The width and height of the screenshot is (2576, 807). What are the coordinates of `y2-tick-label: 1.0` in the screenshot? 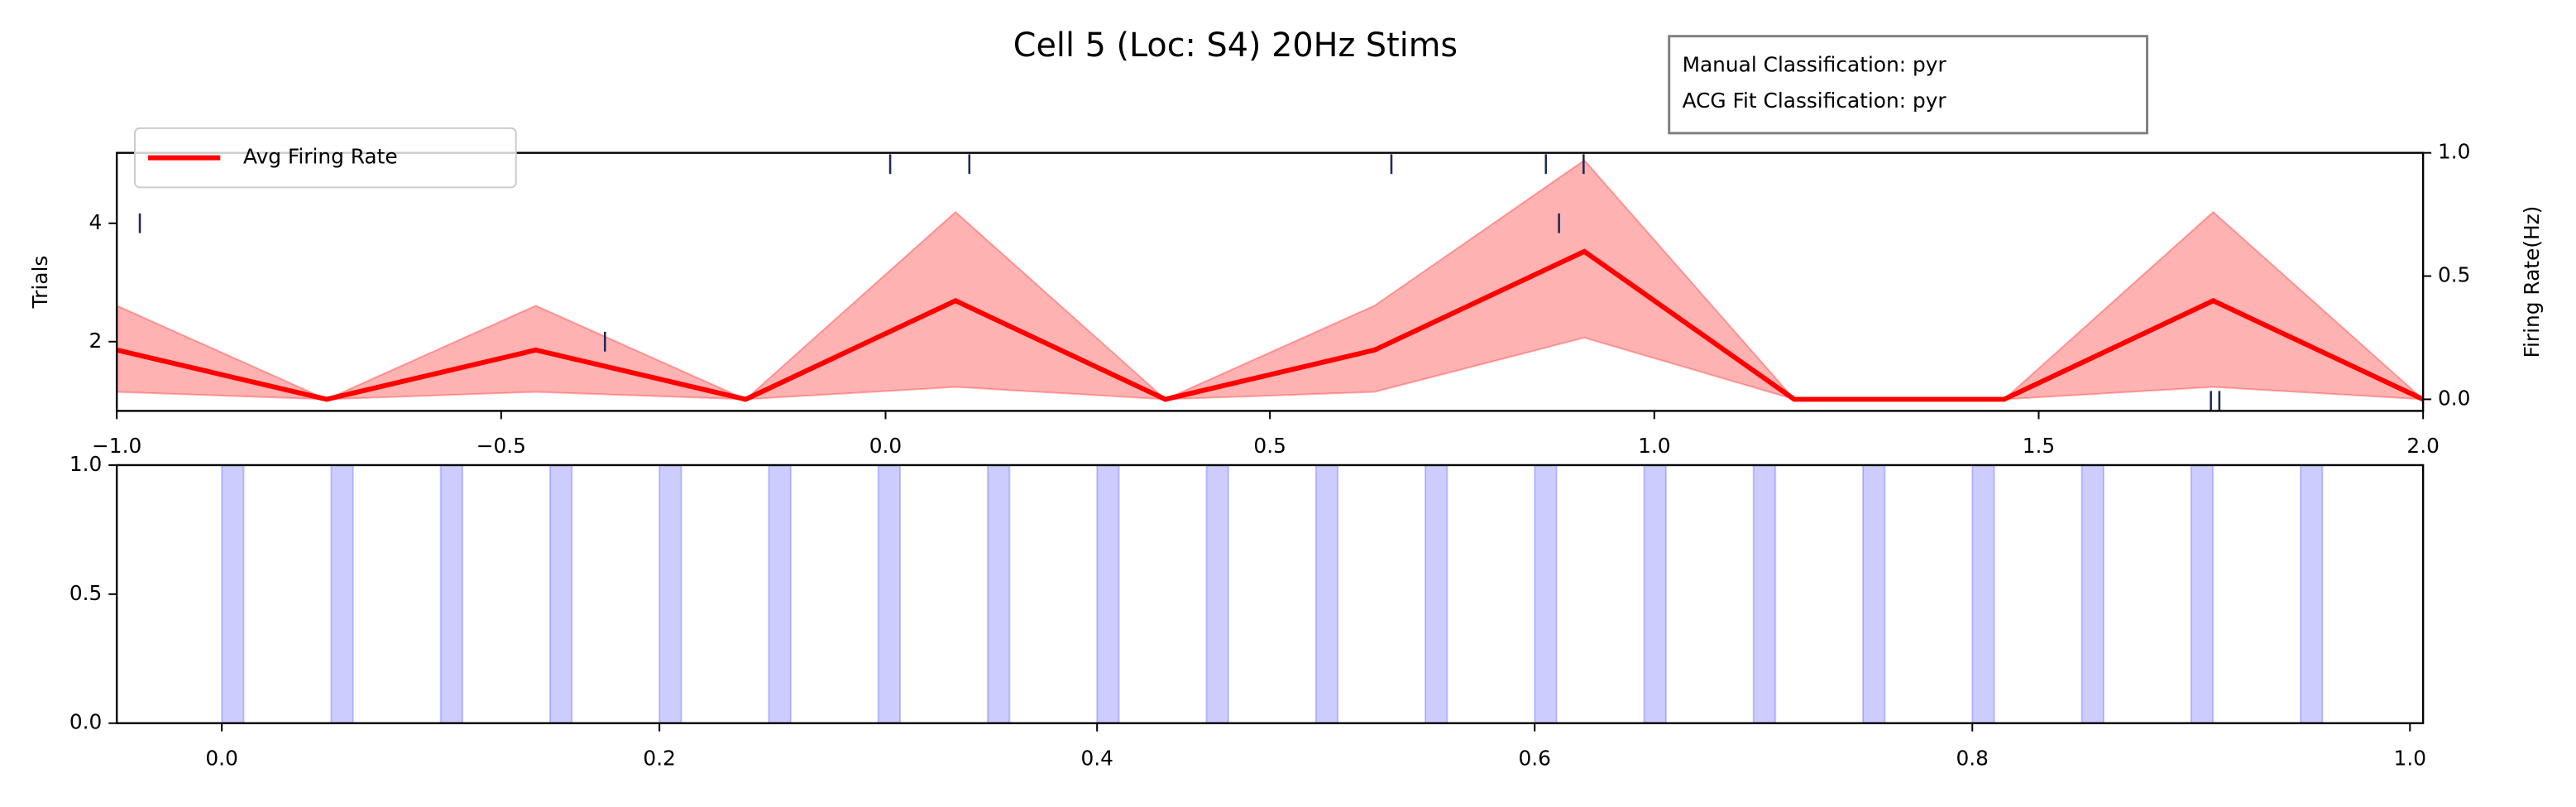 It's located at (2454, 152).